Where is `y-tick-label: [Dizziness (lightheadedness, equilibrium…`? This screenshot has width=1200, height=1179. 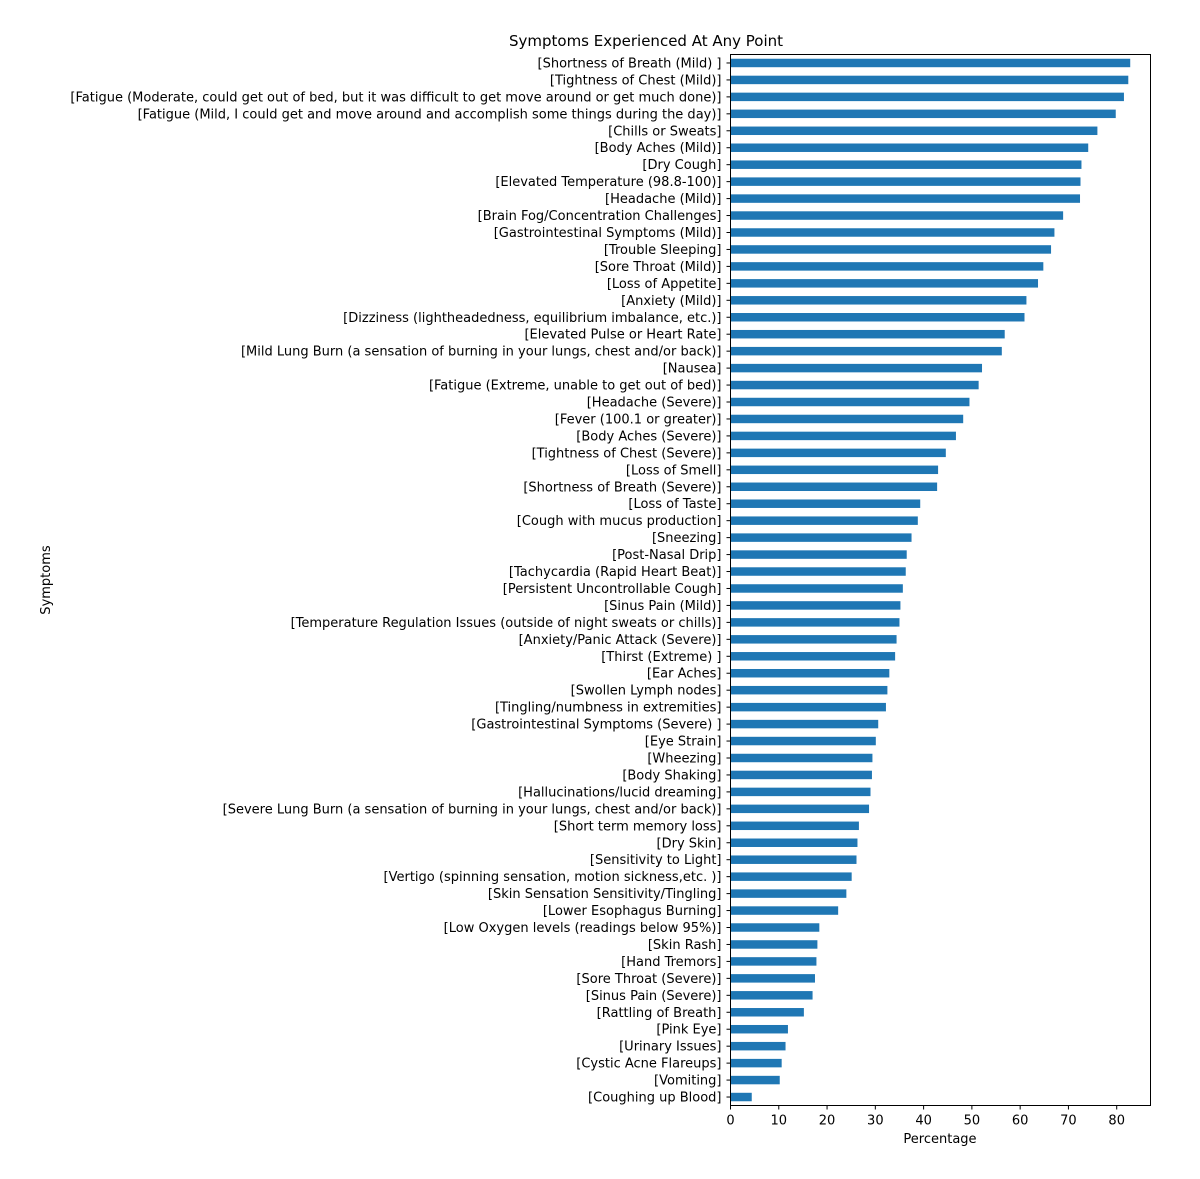 y-tick-label: [Dizziness (lightheadedness, equilibrium… is located at coordinates (532, 318).